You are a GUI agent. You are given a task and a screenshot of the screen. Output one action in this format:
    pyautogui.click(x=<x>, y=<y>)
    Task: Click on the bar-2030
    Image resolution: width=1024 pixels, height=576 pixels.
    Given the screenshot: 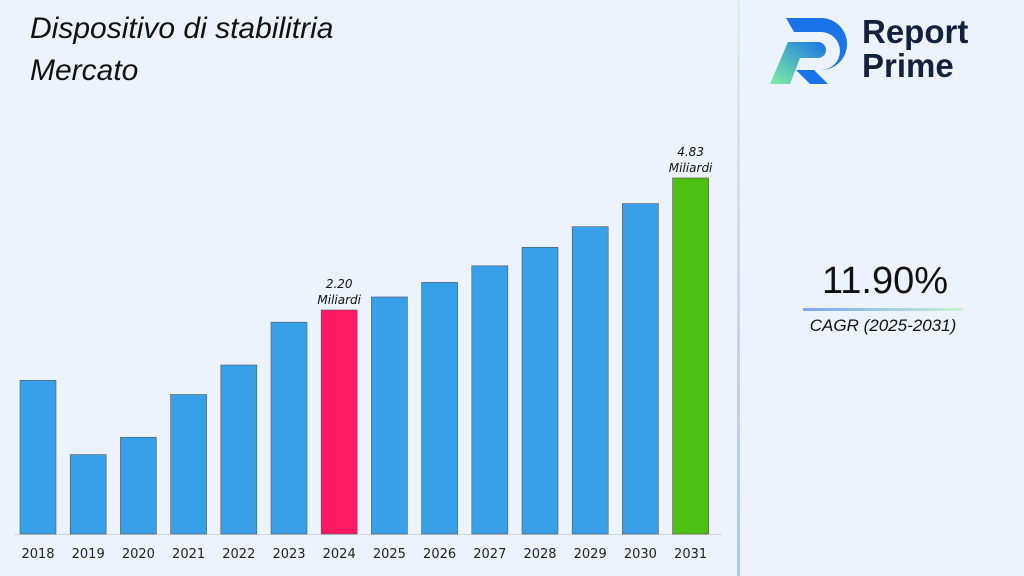 What is the action you would take?
    pyautogui.click(x=640, y=369)
    